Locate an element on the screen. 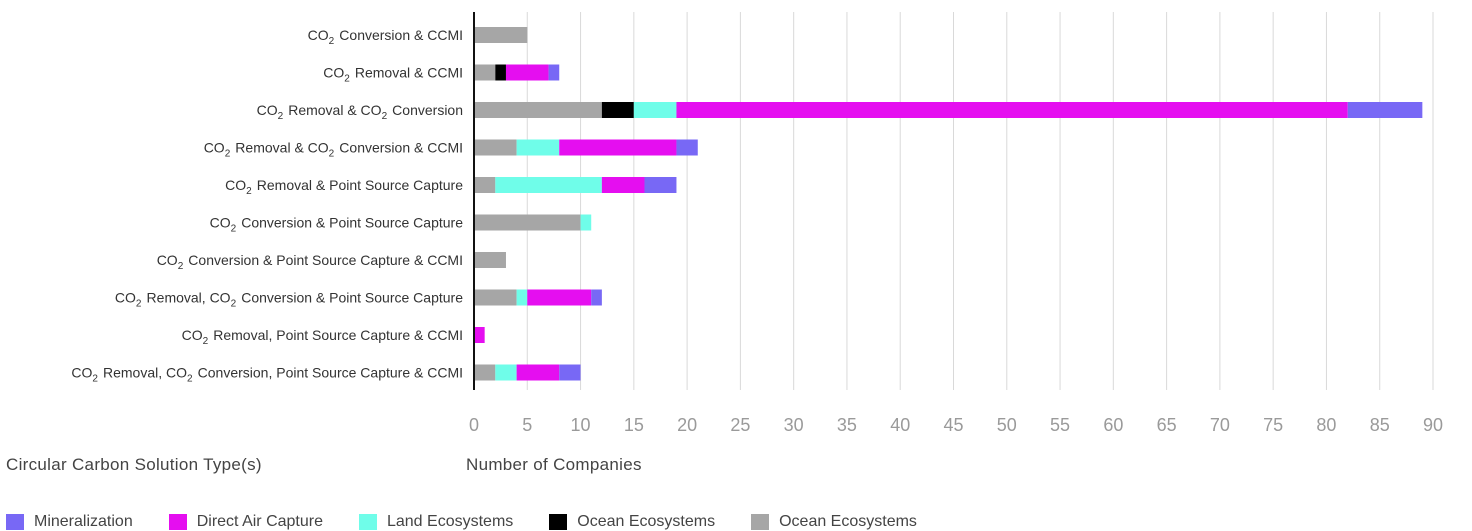  legend-label: Land Ecosystems is located at coordinates (450, 521).